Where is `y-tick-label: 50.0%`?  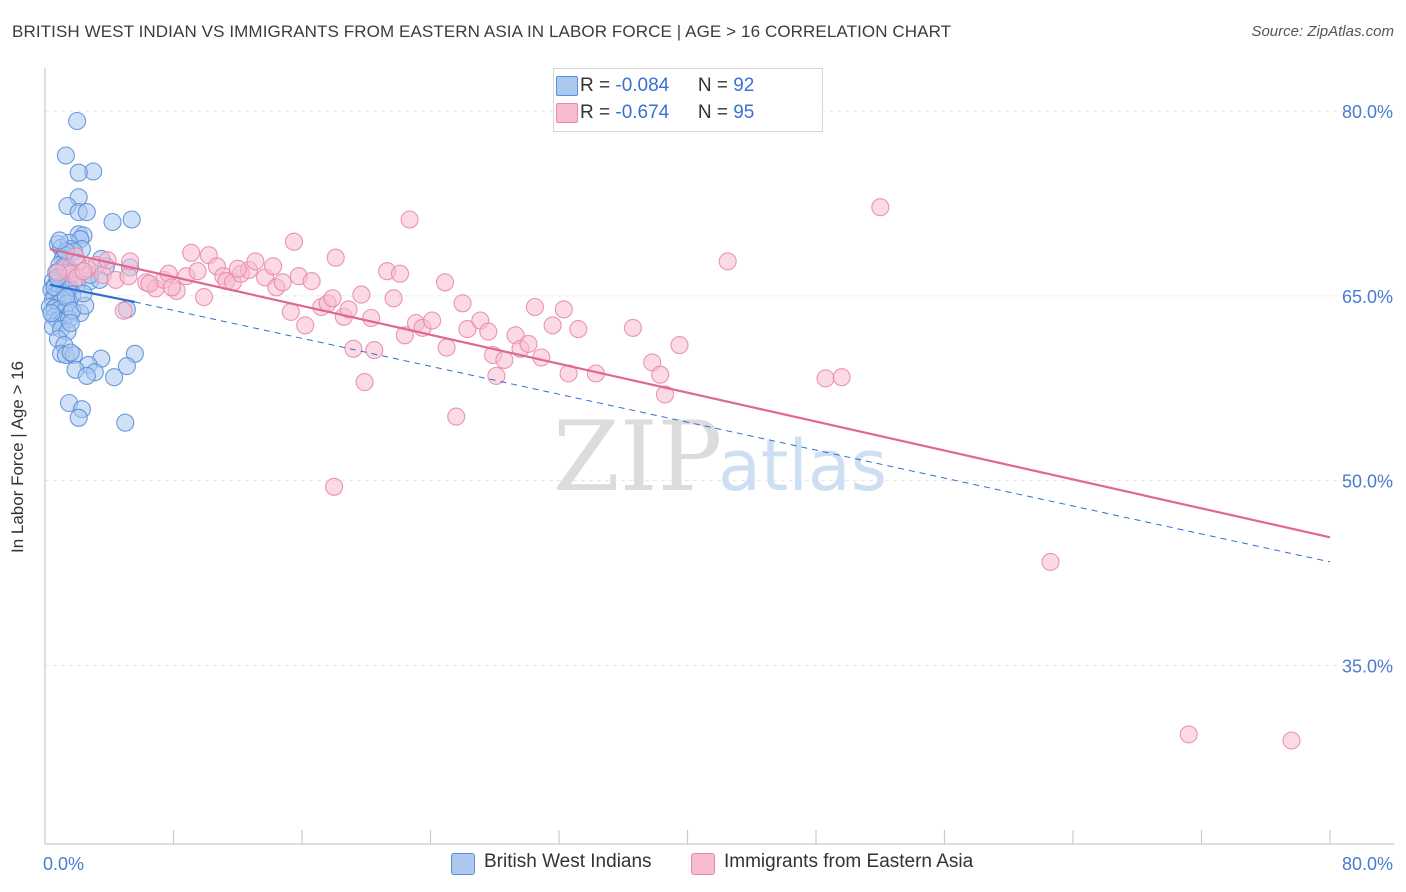
y-tick-label: 50.0% is located at coordinates (1367, 482).